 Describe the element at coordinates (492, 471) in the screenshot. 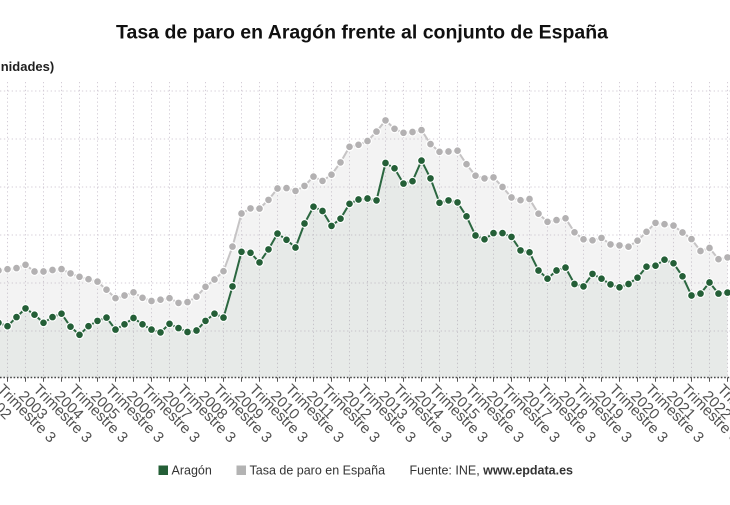

I see `svg-text: Fuente: INE, www.epdata.es` at that location.